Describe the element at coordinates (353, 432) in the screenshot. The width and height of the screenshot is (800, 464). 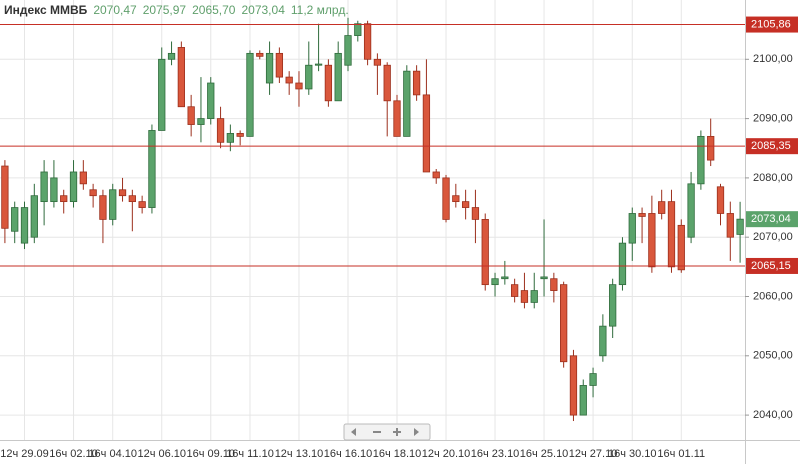
I see `scroll-left` at that location.